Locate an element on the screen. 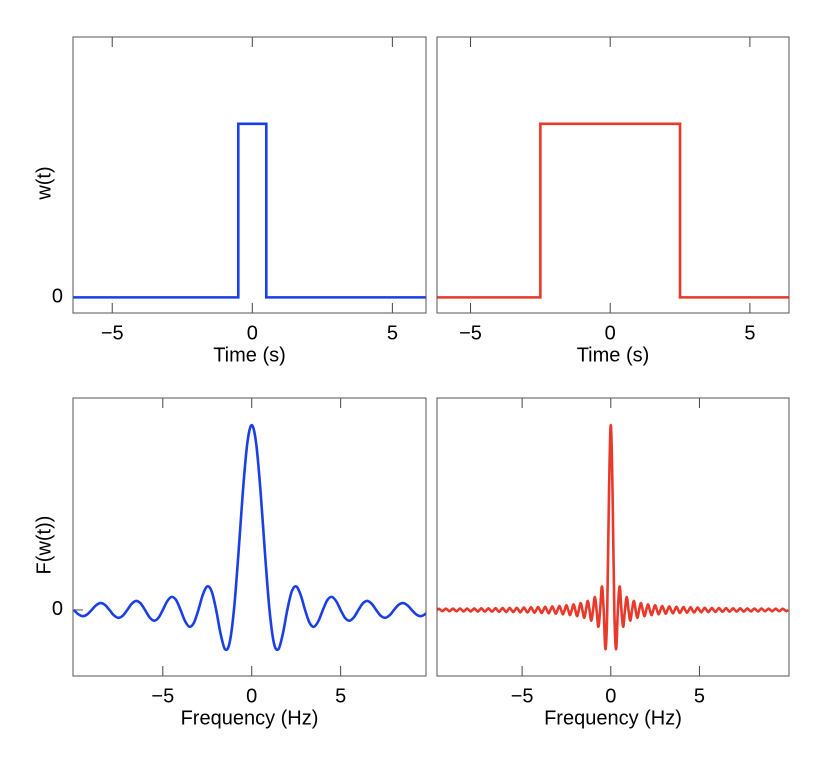 This screenshot has width=830, height=757. y-axis-label: F(w(t)) is located at coordinates (44, 545).